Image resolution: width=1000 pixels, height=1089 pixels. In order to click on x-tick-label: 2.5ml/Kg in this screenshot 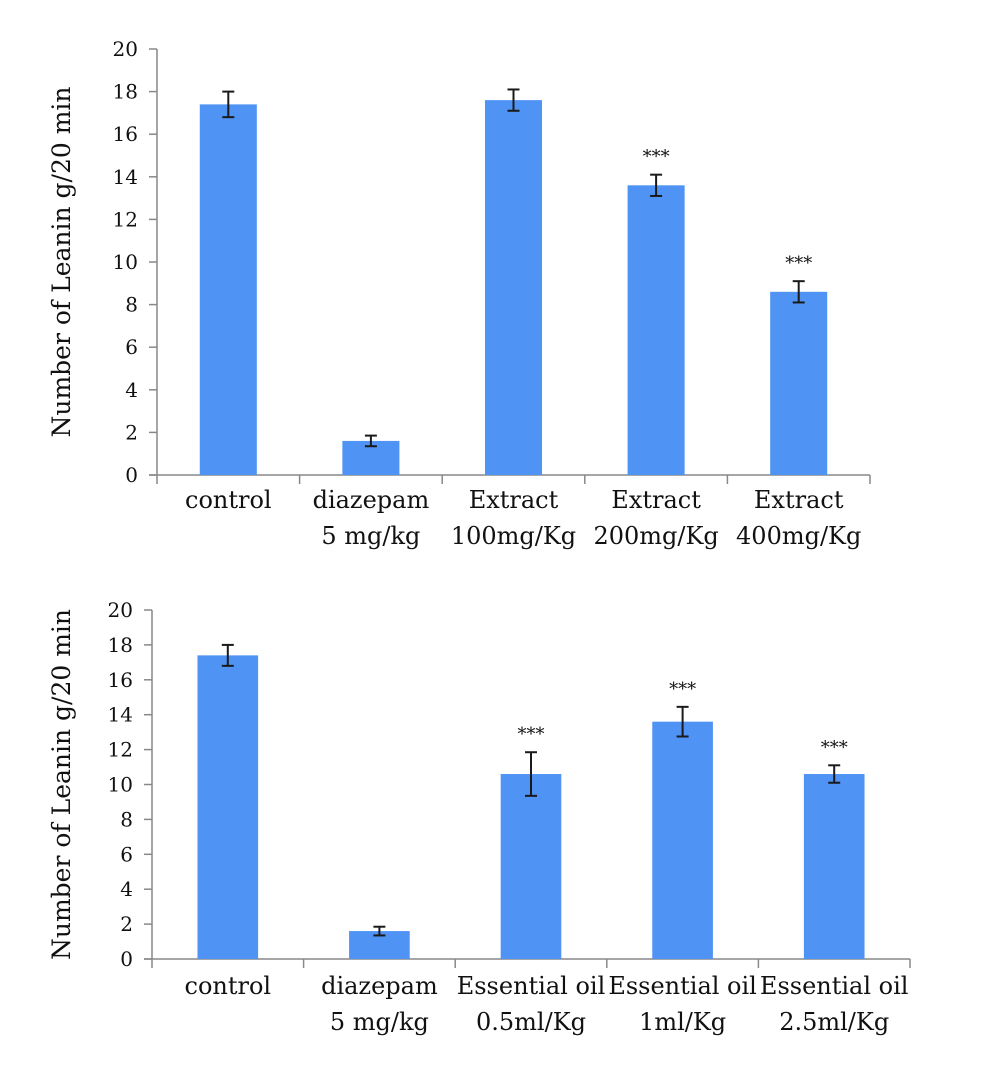, I will do `click(834, 1022)`.